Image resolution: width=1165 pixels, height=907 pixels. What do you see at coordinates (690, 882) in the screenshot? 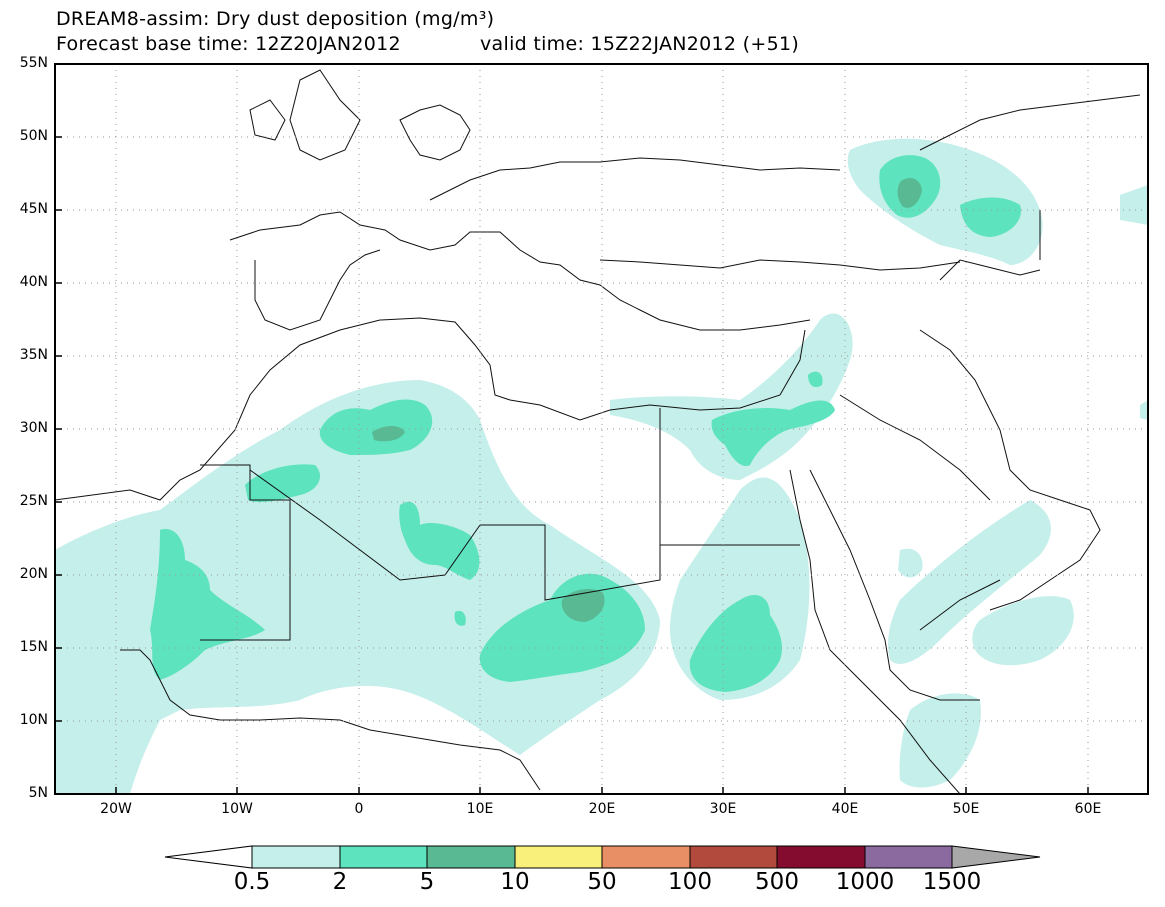
I see `colorbar-label: 100` at bounding box center [690, 882].